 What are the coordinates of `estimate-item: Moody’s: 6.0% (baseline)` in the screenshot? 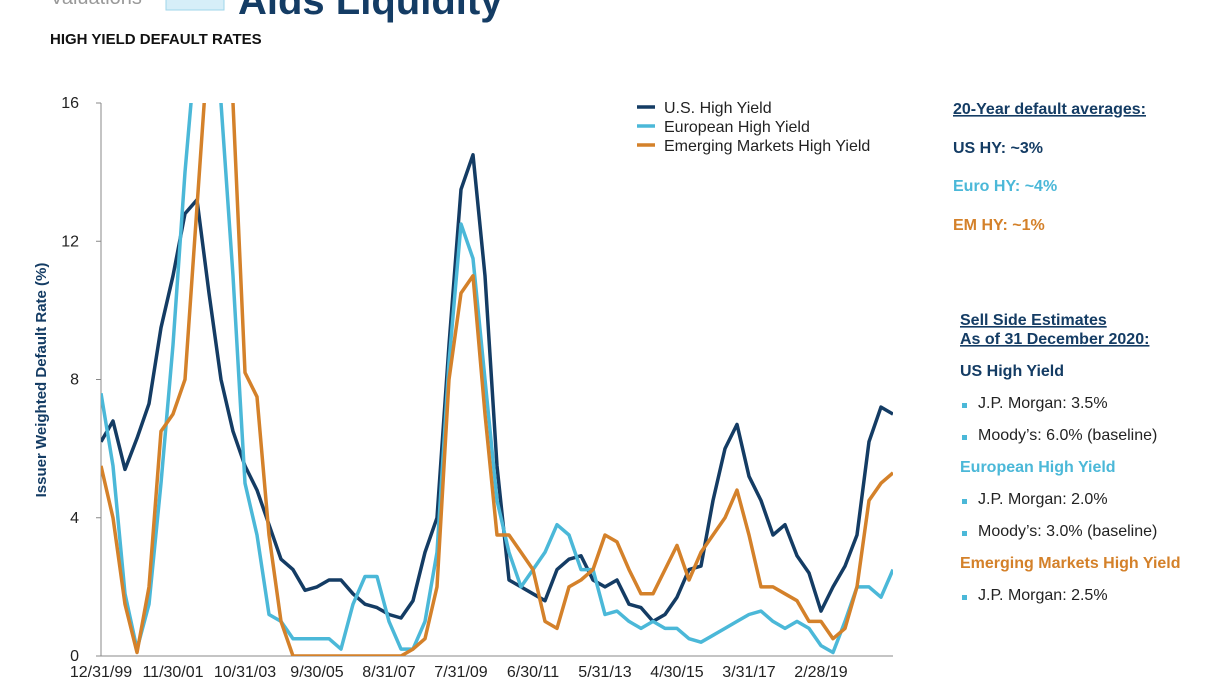 It's located at (1067, 435).